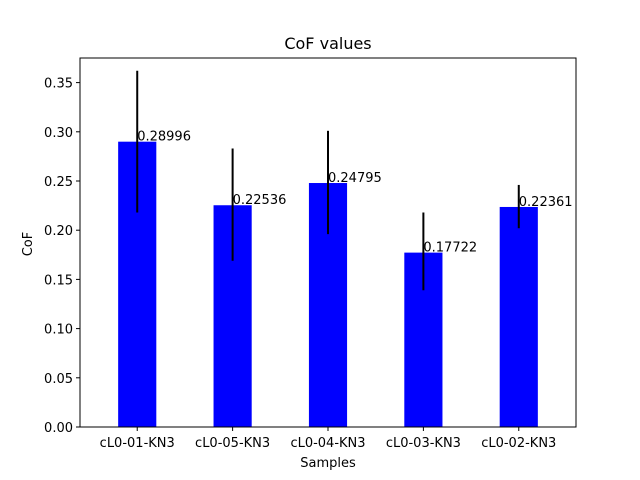 The image size is (640, 480). Describe the element at coordinates (58, 84) in the screenshot. I see `y-tick-label-0.35: 0.35` at that location.